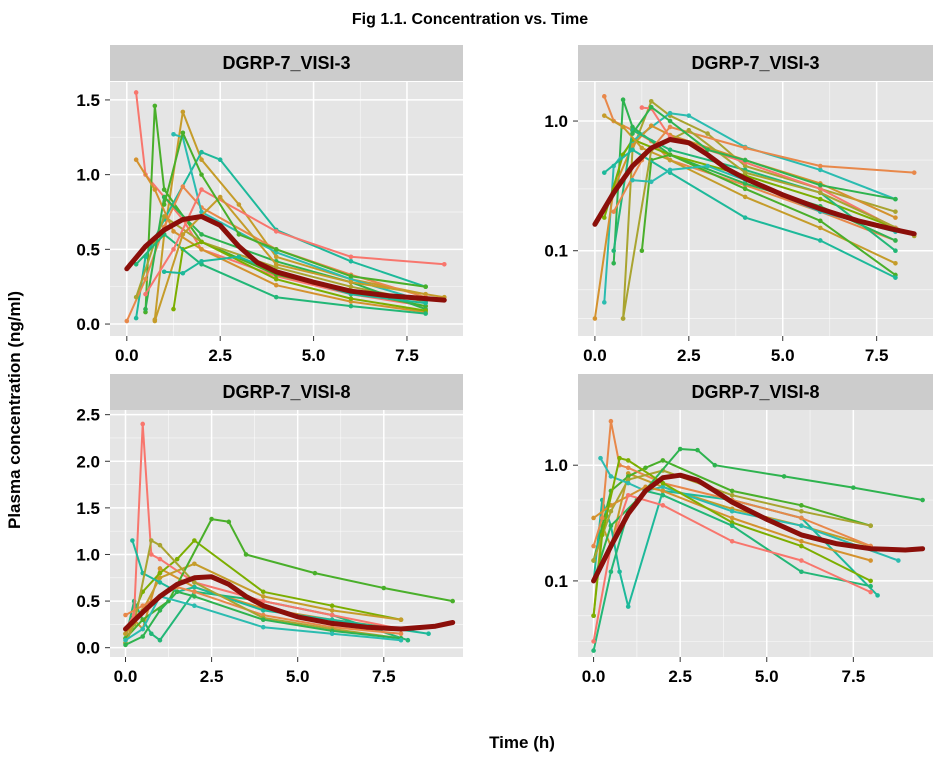  Describe the element at coordinates (88, 461) in the screenshot. I see `y-tick-label: 2.0` at that location.